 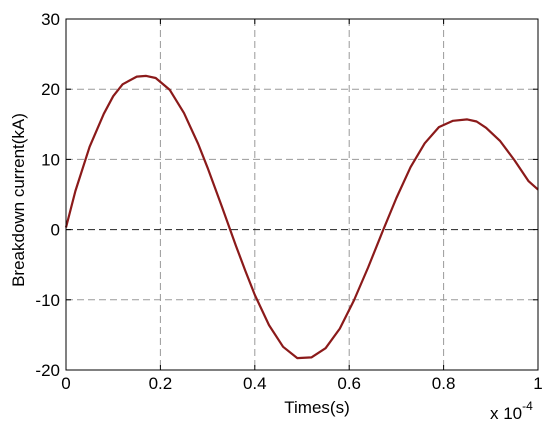 What do you see at coordinates (18, 200) in the screenshot?
I see `y-axis-label: Breakdown current(kA)` at bounding box center [18, 200].